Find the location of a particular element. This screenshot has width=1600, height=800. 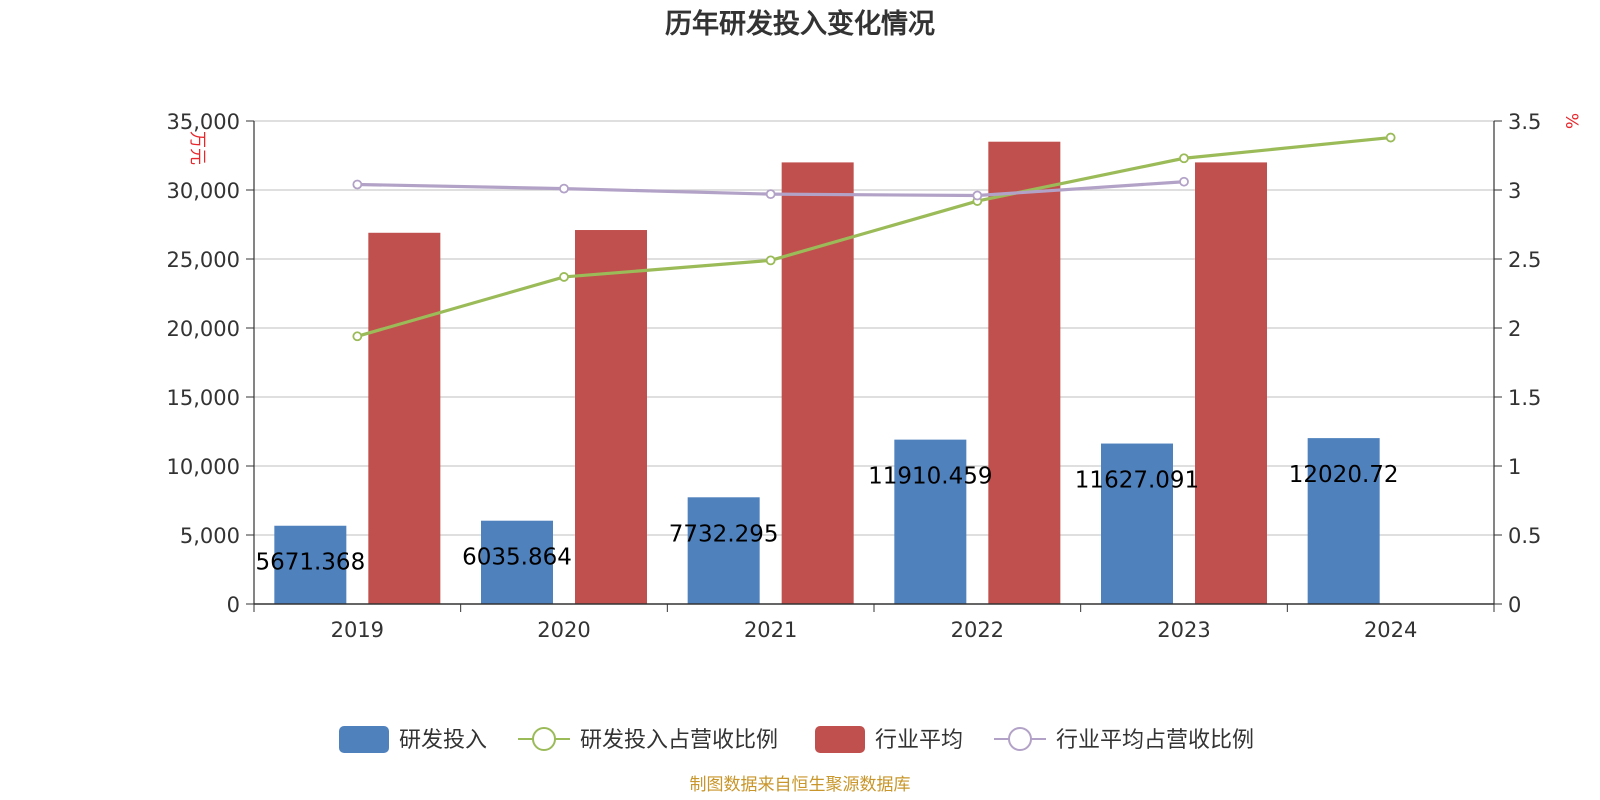

legend-label: 行业平均 is located at coordinates (919, 740).